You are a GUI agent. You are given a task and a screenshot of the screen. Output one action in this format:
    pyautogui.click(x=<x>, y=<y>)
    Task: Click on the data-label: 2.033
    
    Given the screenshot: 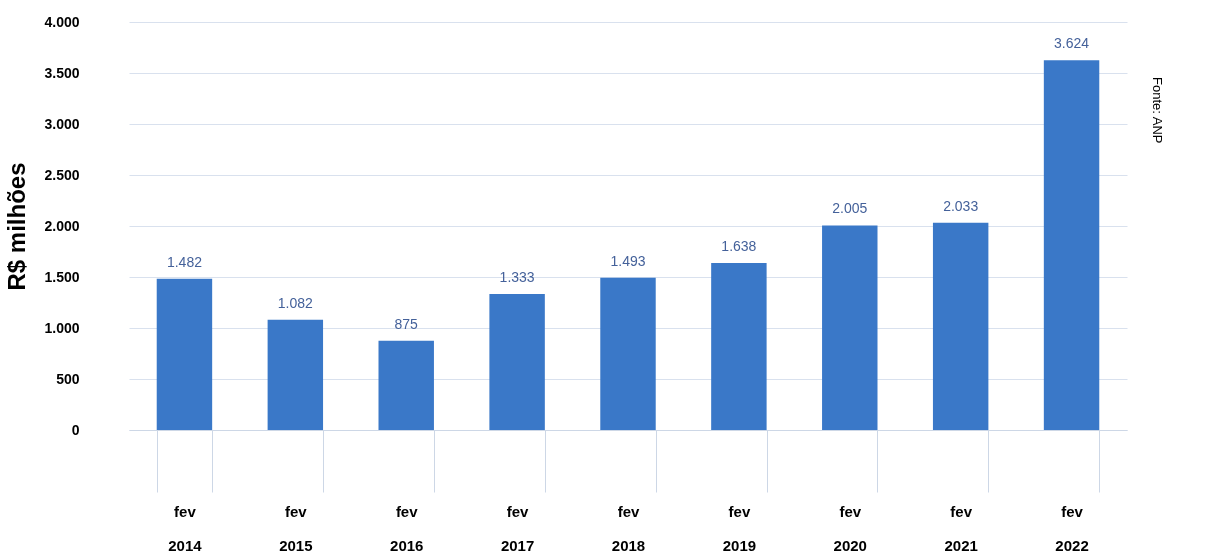 What is the action you would take?
    pyautogui.click(x=961, y=205)
    